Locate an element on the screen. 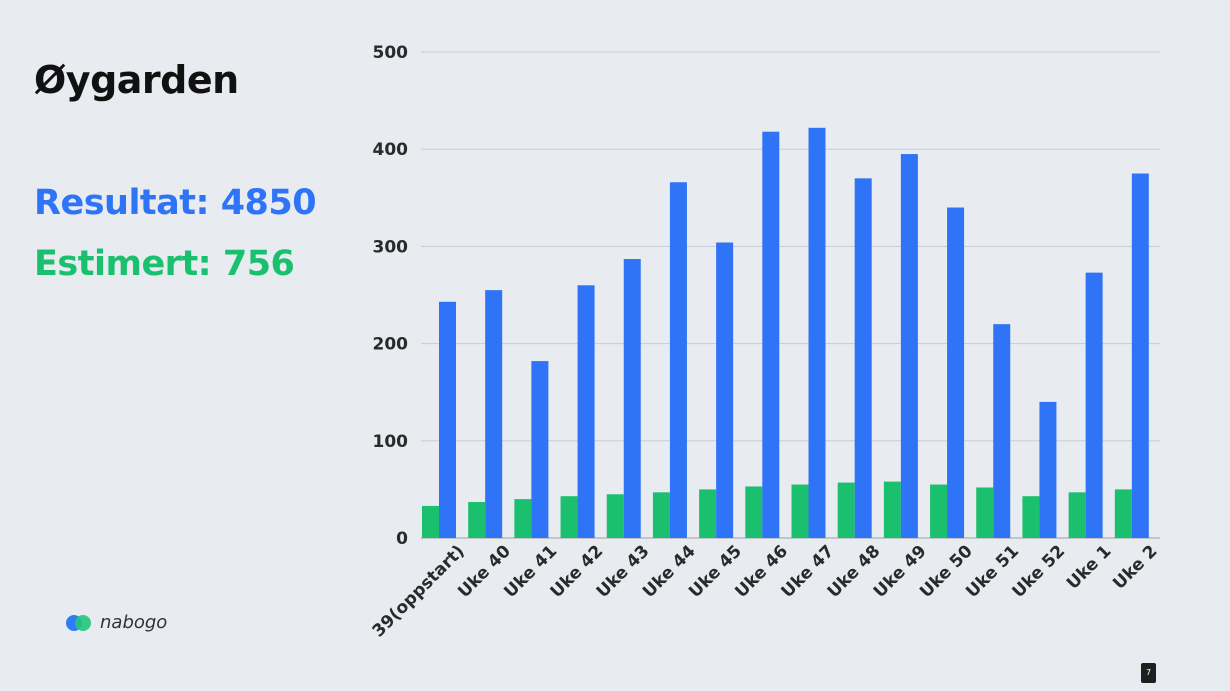 This screenshot has height=691, width=1230. estimate-total: Estimert: 756 is located at coordinates (164, 264).